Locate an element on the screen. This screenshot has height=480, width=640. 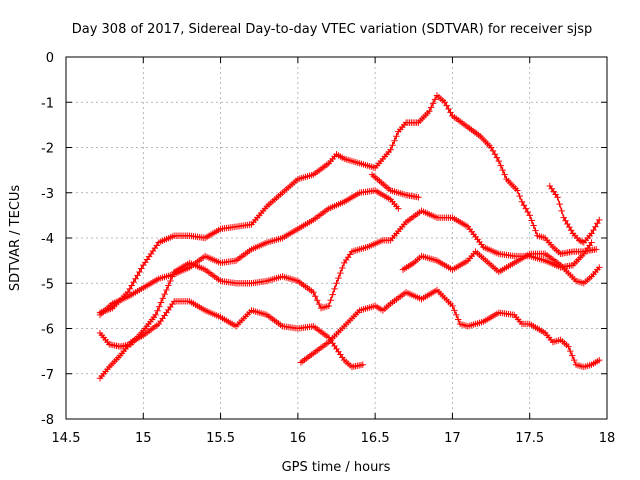
series-track-d is located at coordinates (231, 340).